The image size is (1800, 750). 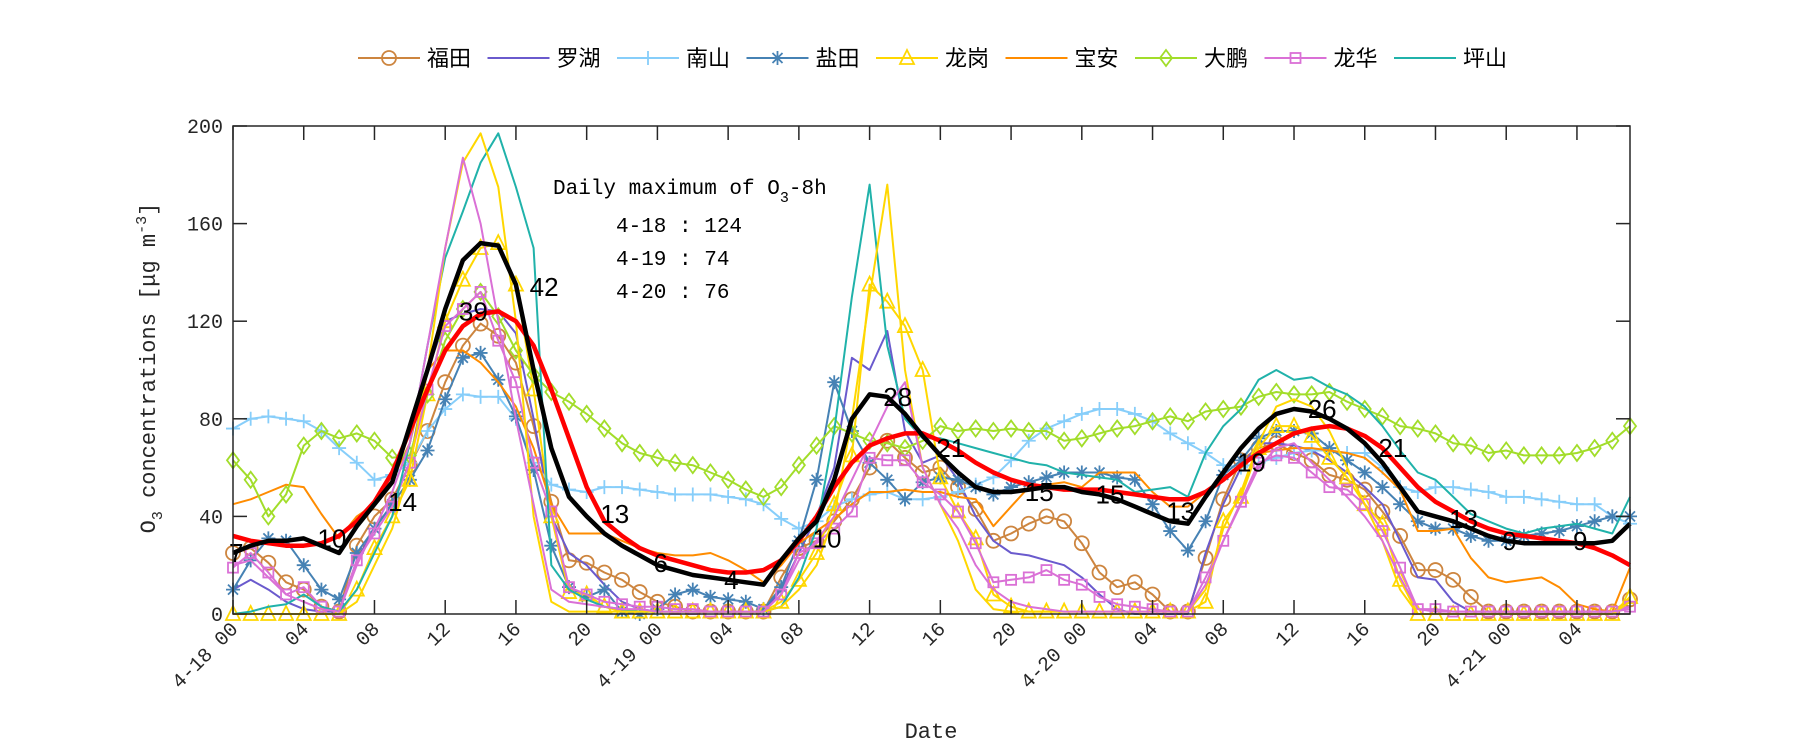 What do you see at coordinates (580, 635) in the screenshot?
I see `x-tick-label: 20` at bounding box center [580, 635].